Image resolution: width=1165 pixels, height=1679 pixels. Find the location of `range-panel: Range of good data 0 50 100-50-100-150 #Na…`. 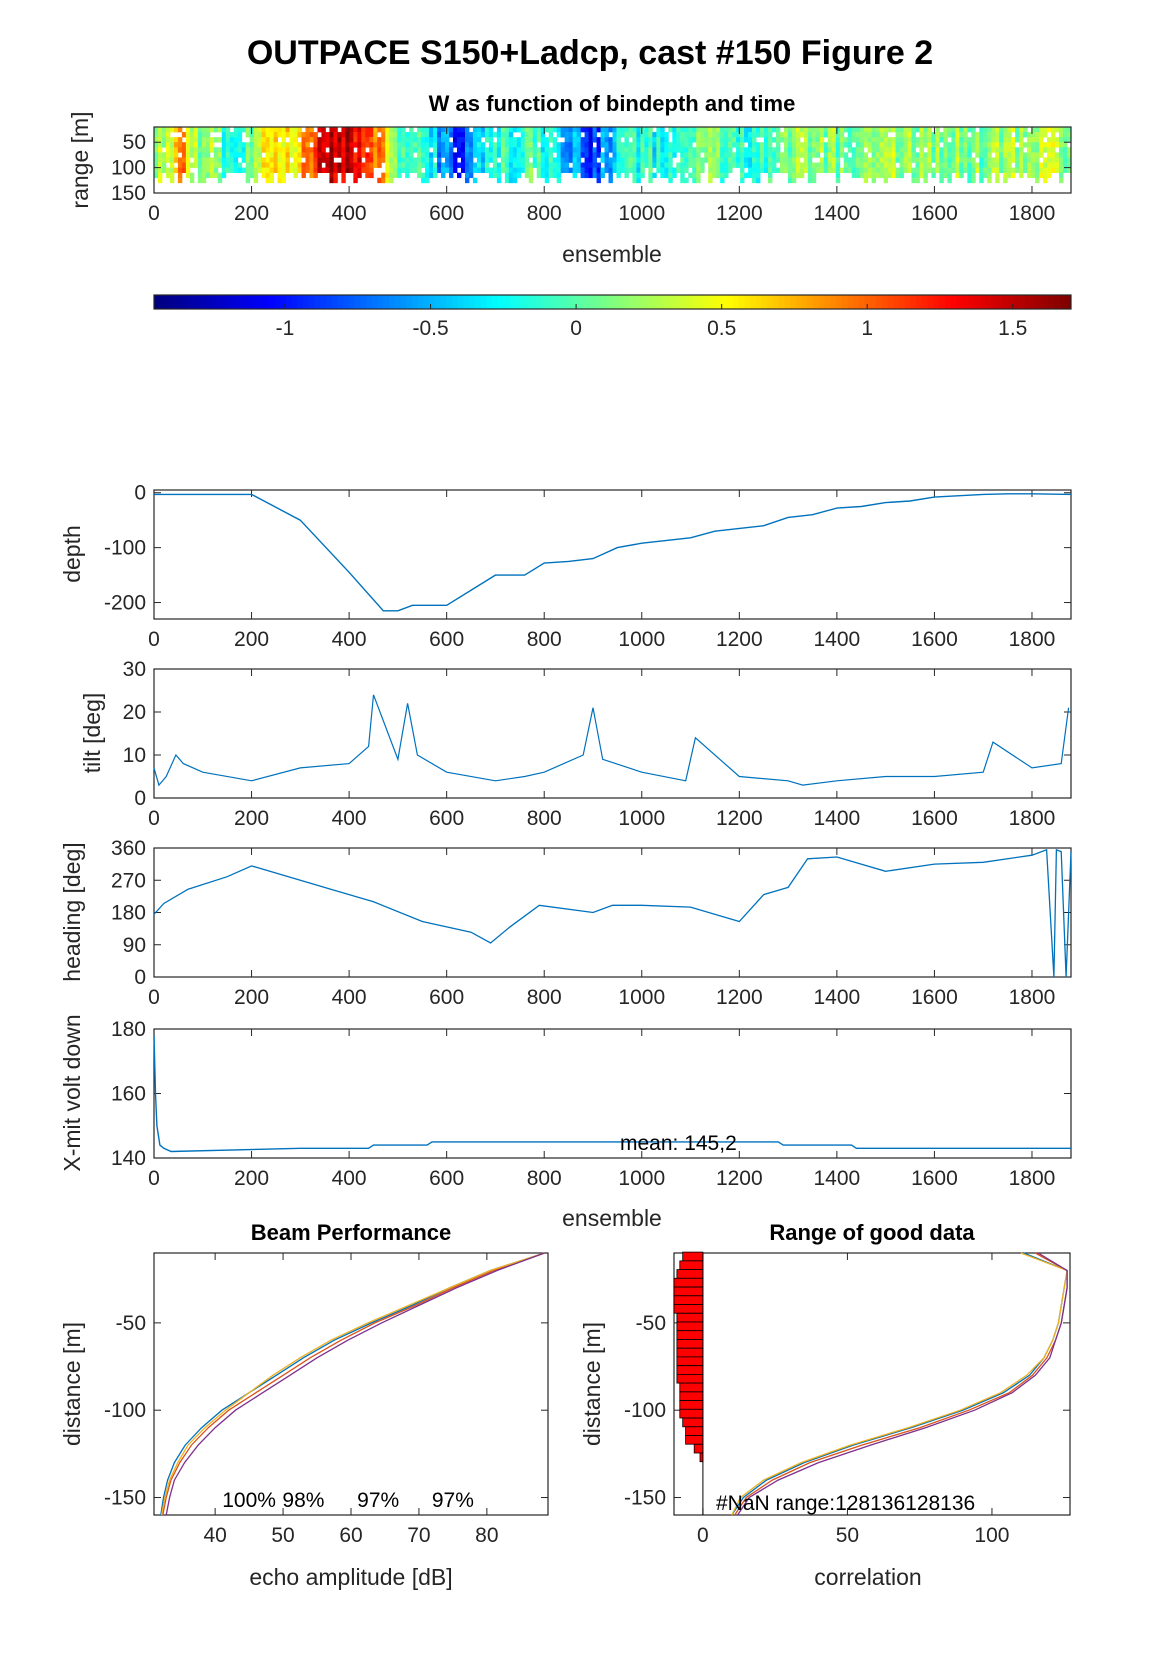

range-panel: Range of good data 0 50 100-50-100-150 #Na… is located at coordinates (825, 1405).